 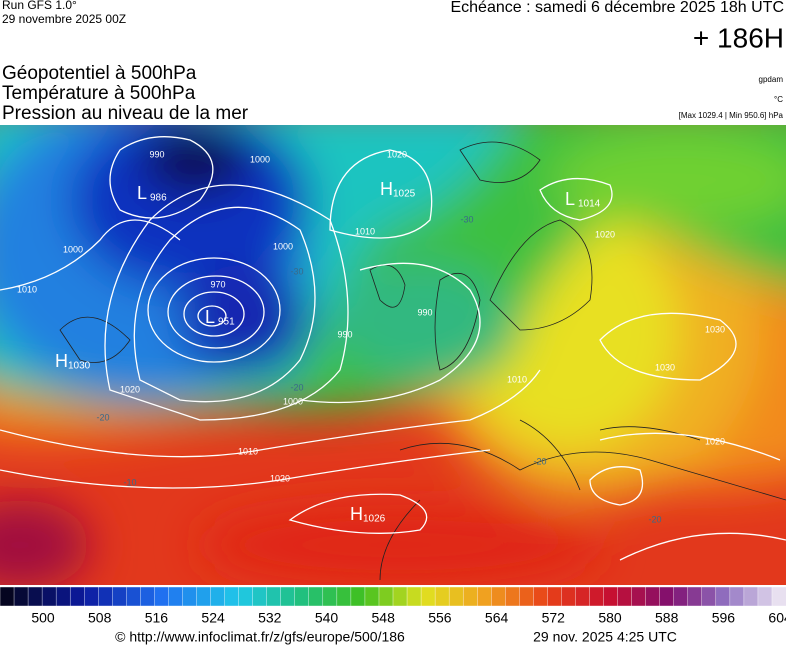 I want to click on colorbar-label: 564, so click(x=497, y=618).